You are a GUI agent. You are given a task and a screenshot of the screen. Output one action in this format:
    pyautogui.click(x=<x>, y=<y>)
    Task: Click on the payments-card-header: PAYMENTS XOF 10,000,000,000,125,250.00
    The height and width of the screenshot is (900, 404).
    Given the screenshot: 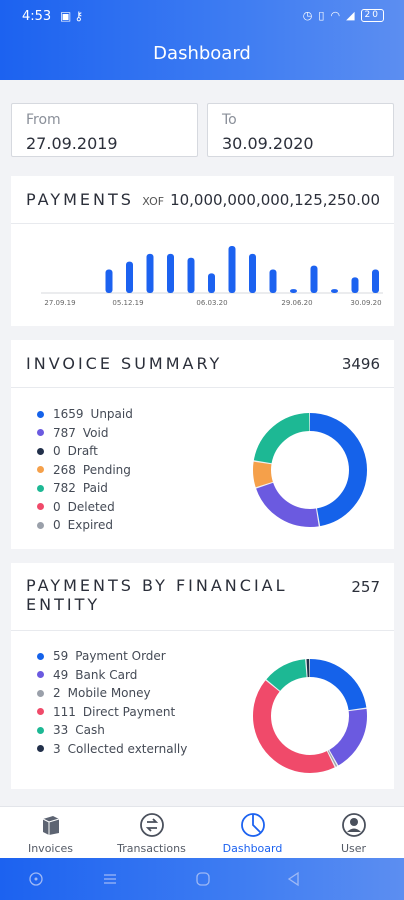 What is the action you would take?
    pyautogui.click(x=202, y=200)
    